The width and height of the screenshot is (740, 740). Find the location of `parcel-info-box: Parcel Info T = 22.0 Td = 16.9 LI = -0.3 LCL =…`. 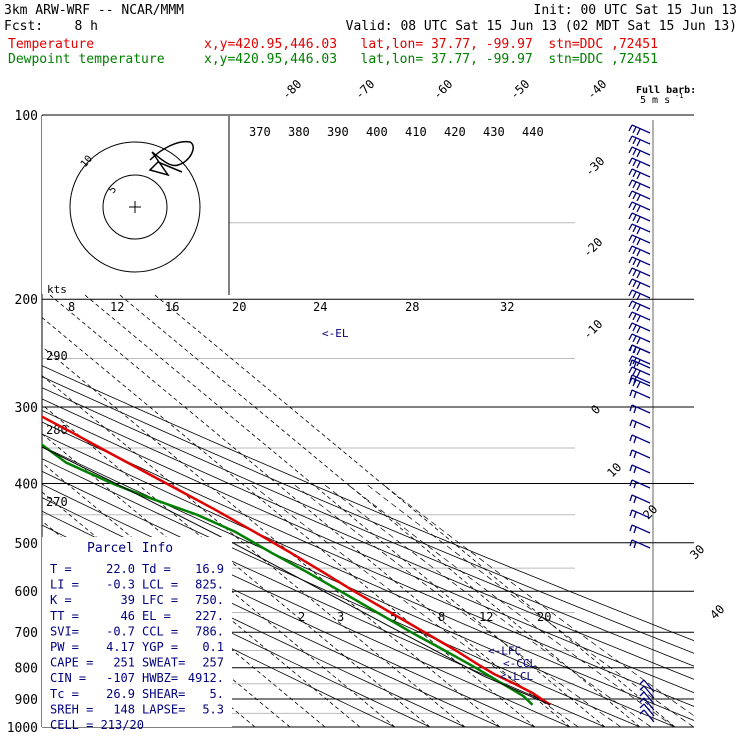

parcel-info-box: Parcel Info T = 22.0 Td = 16.9 LI = -0.3 LCL =… is located at coordinates (137, 634).